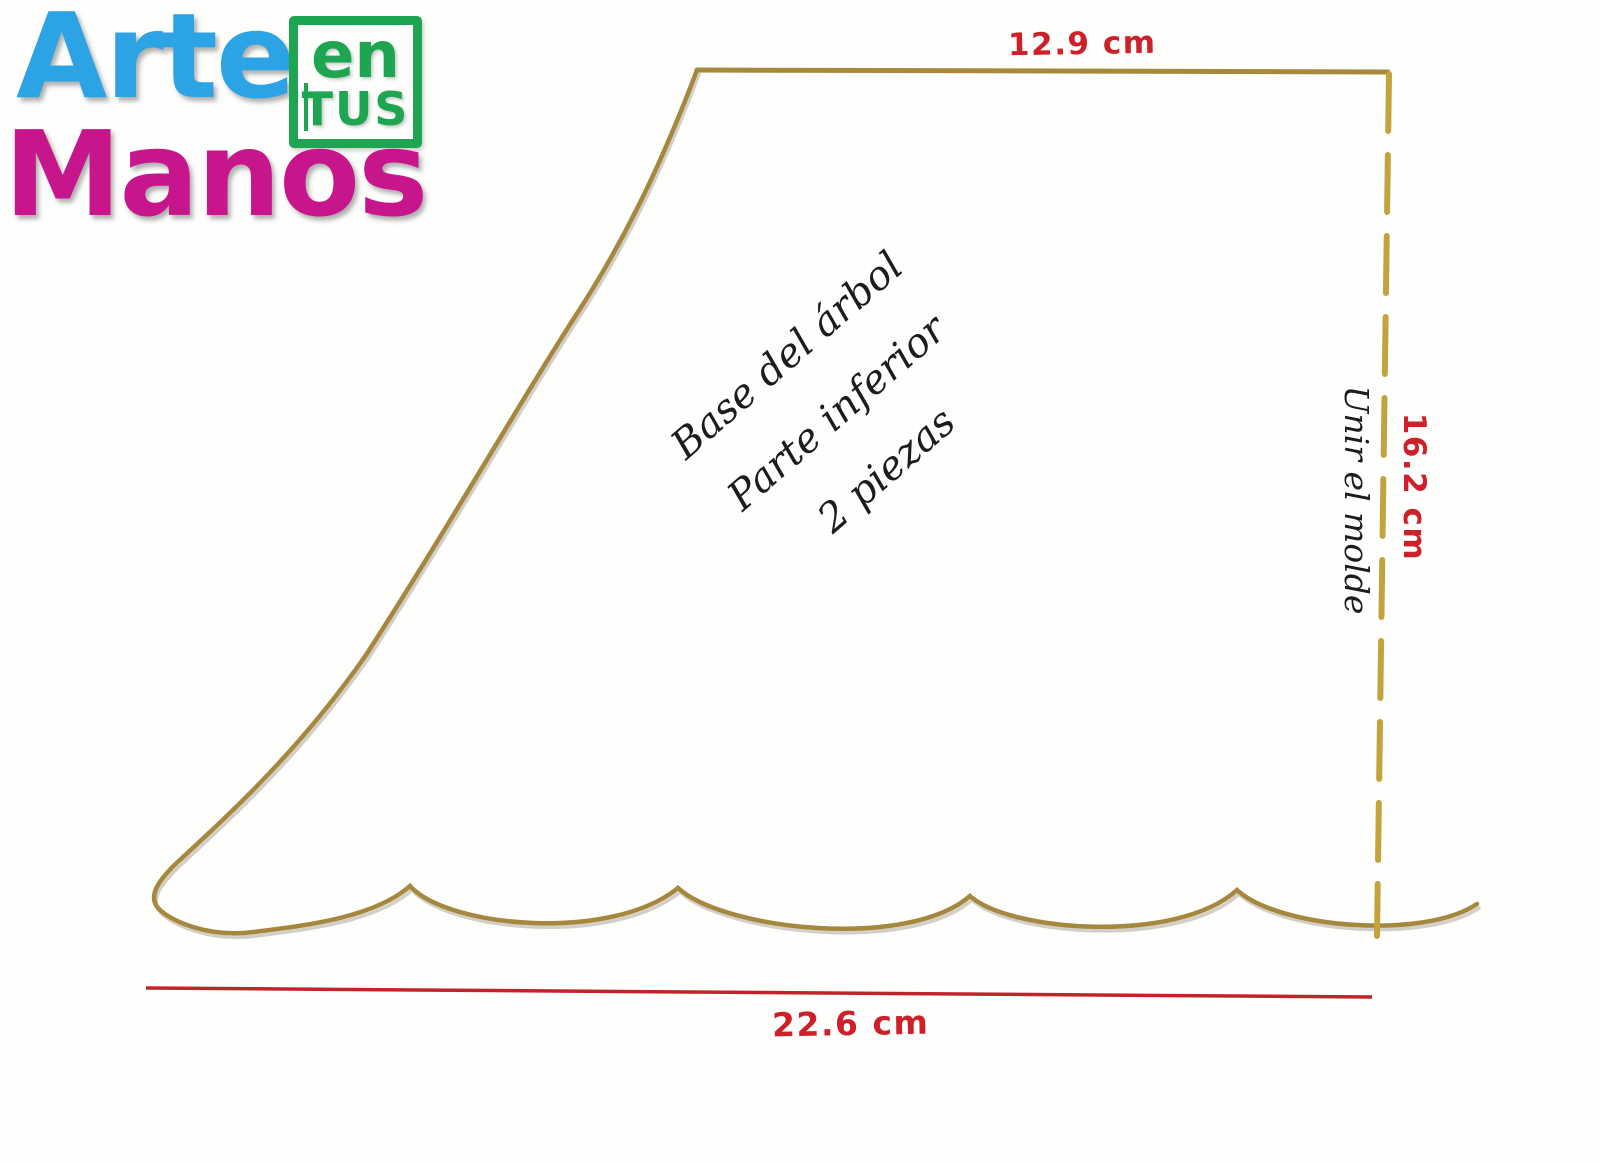  What do you see at coordinates (1042, 71) in the screenshot?
I see `top-edge-line` at bounding box center [1042, 71].